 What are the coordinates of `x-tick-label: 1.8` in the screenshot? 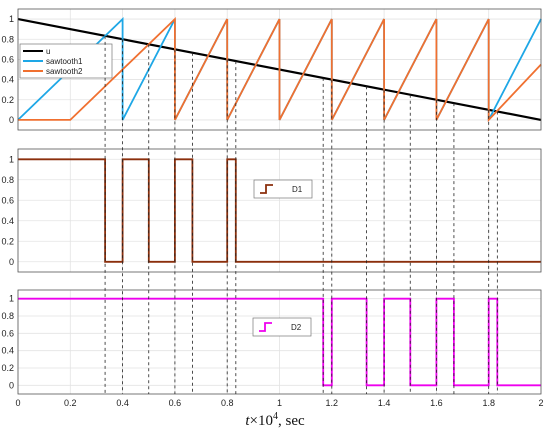 It's located at (488, 403).